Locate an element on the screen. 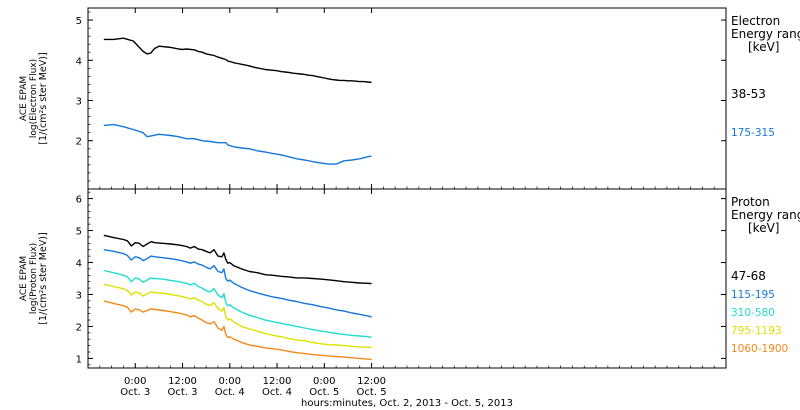 The height and width of the screenshot is (410, 800). electron-ytick-label: 5 is located at coordinates (79, 21).